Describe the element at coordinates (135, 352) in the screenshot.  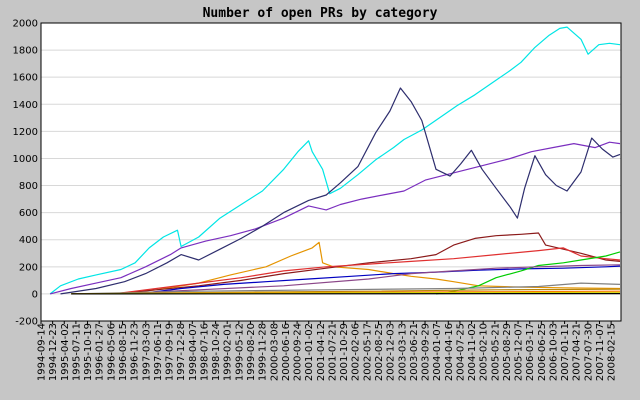
I see `x-tick-label: 1996-11-23` at that location.